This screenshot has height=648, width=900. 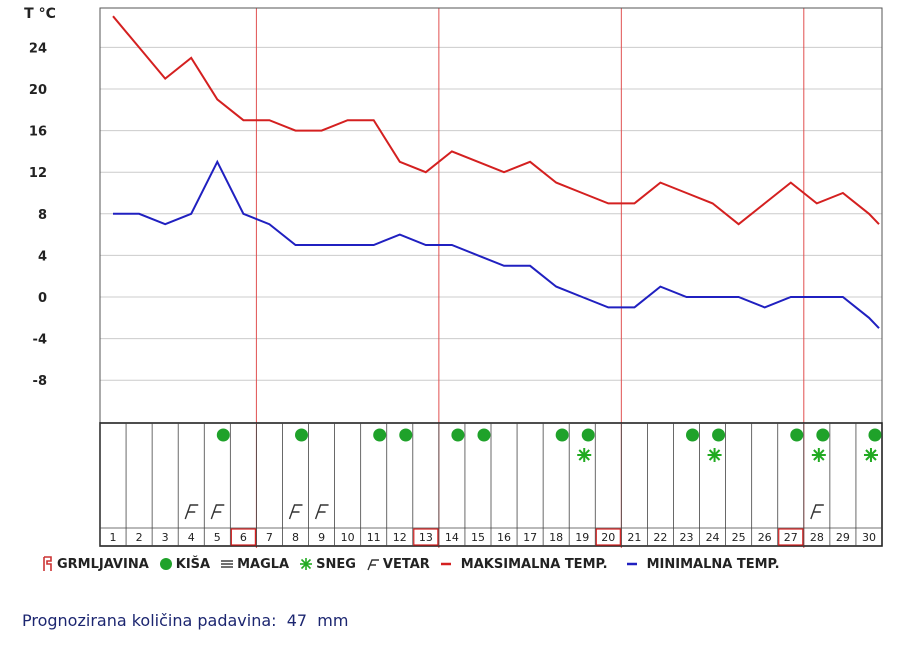 What do you see at coordinates (631, 564) in the screenshot?
I see `min-line-icon` at bounding box center [631, 564].